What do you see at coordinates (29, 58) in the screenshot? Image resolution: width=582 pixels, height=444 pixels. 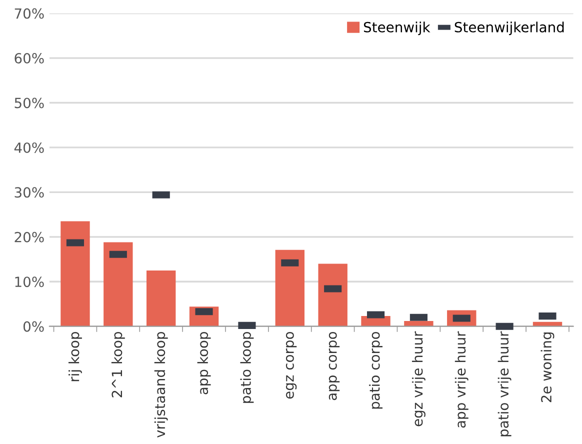 I see `y-tick-label: 60%` at bounding box center [29, 58].